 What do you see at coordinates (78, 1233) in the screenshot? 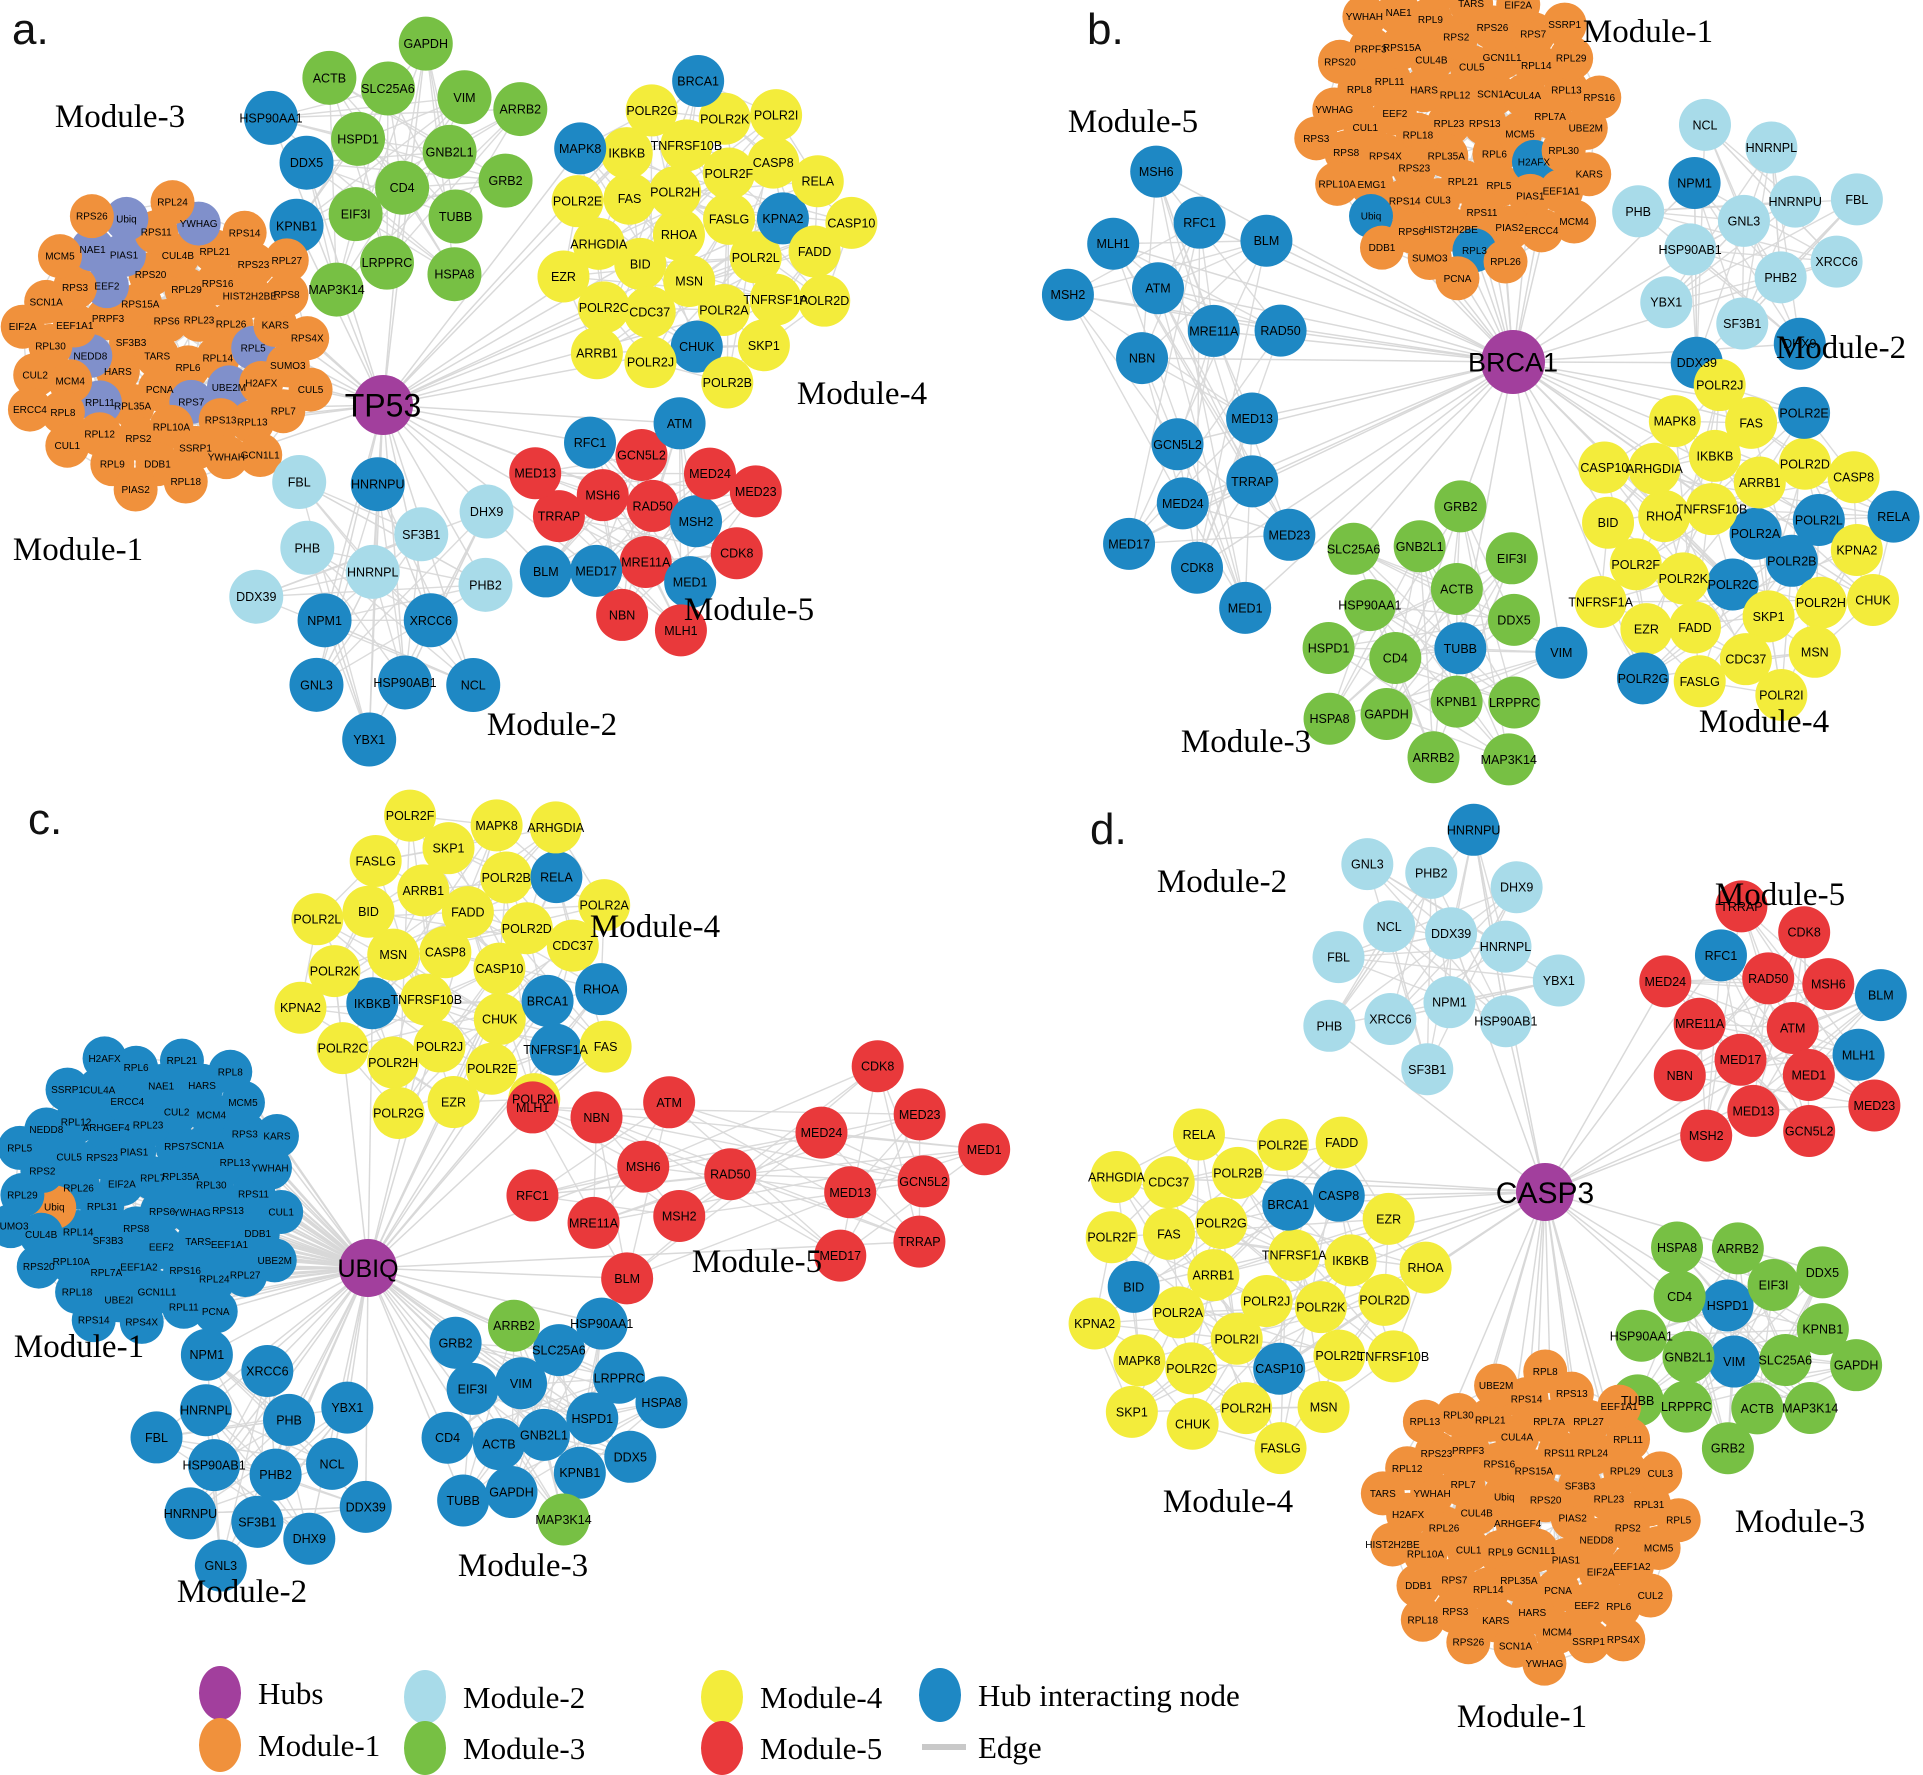
I see `node-label: RPL14` at bounding box center [78, 1233].